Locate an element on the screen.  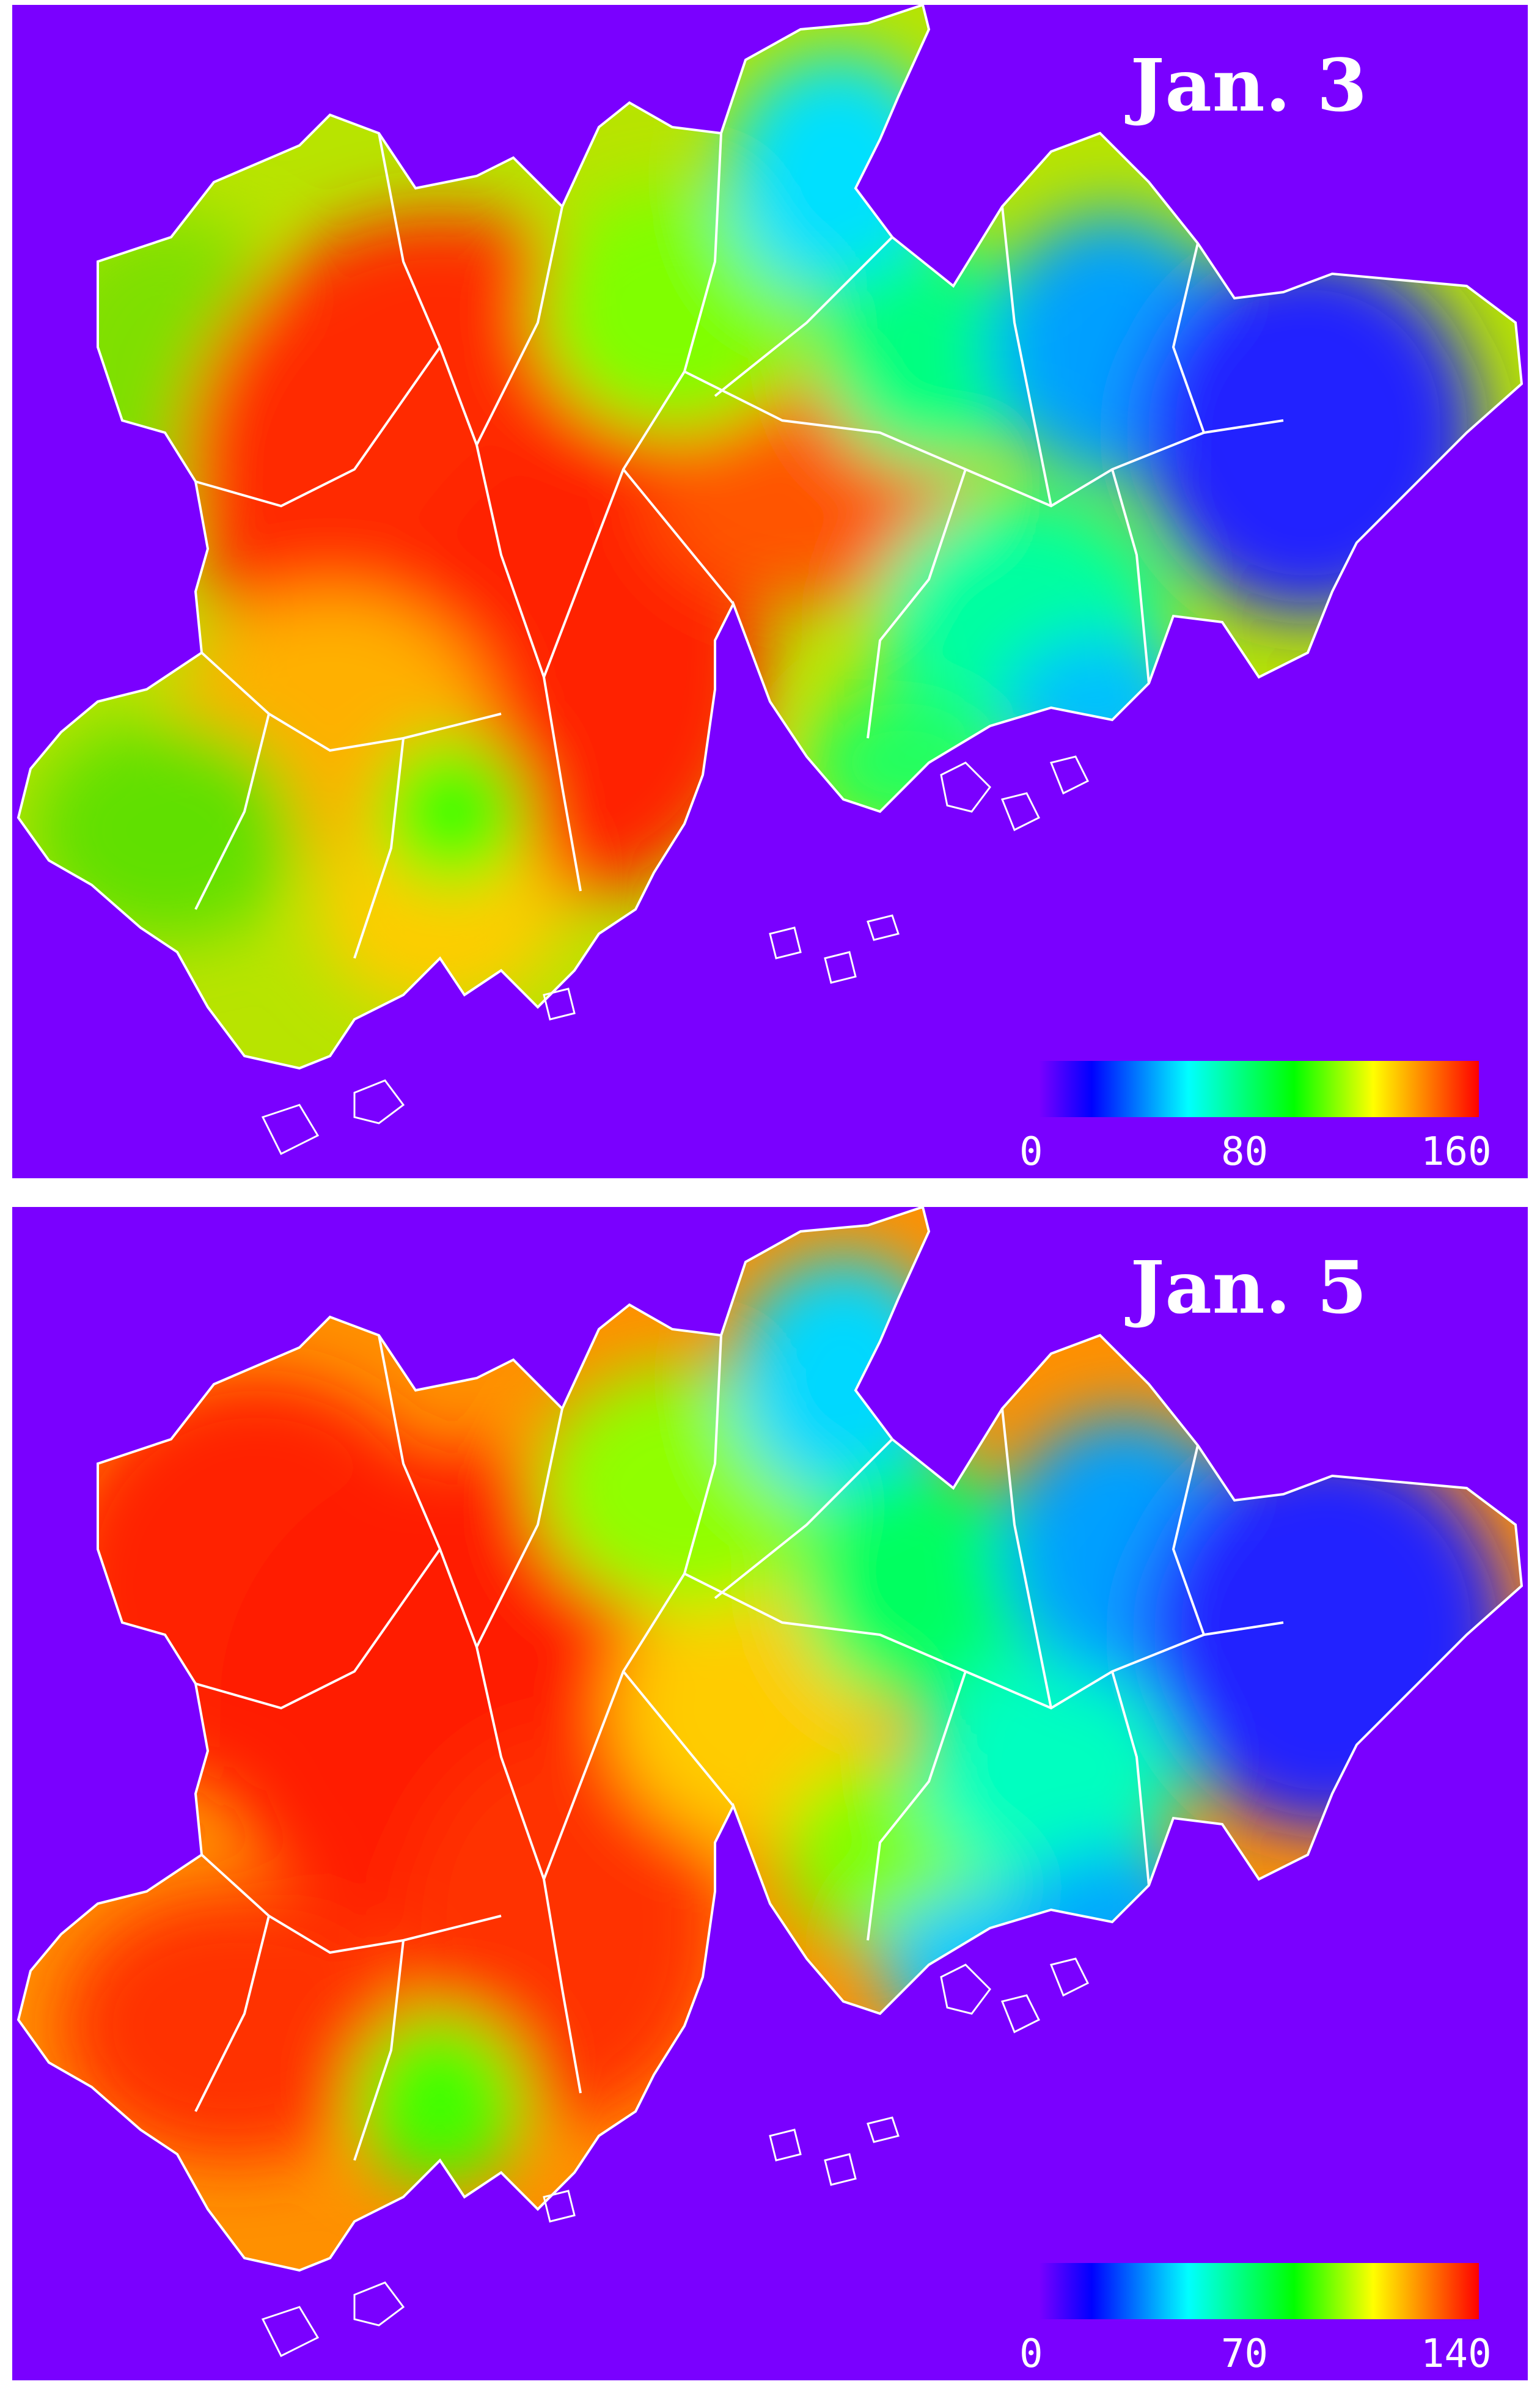
color-scale-legend: 0 70 140 is located at coordinates (1247, 2320).